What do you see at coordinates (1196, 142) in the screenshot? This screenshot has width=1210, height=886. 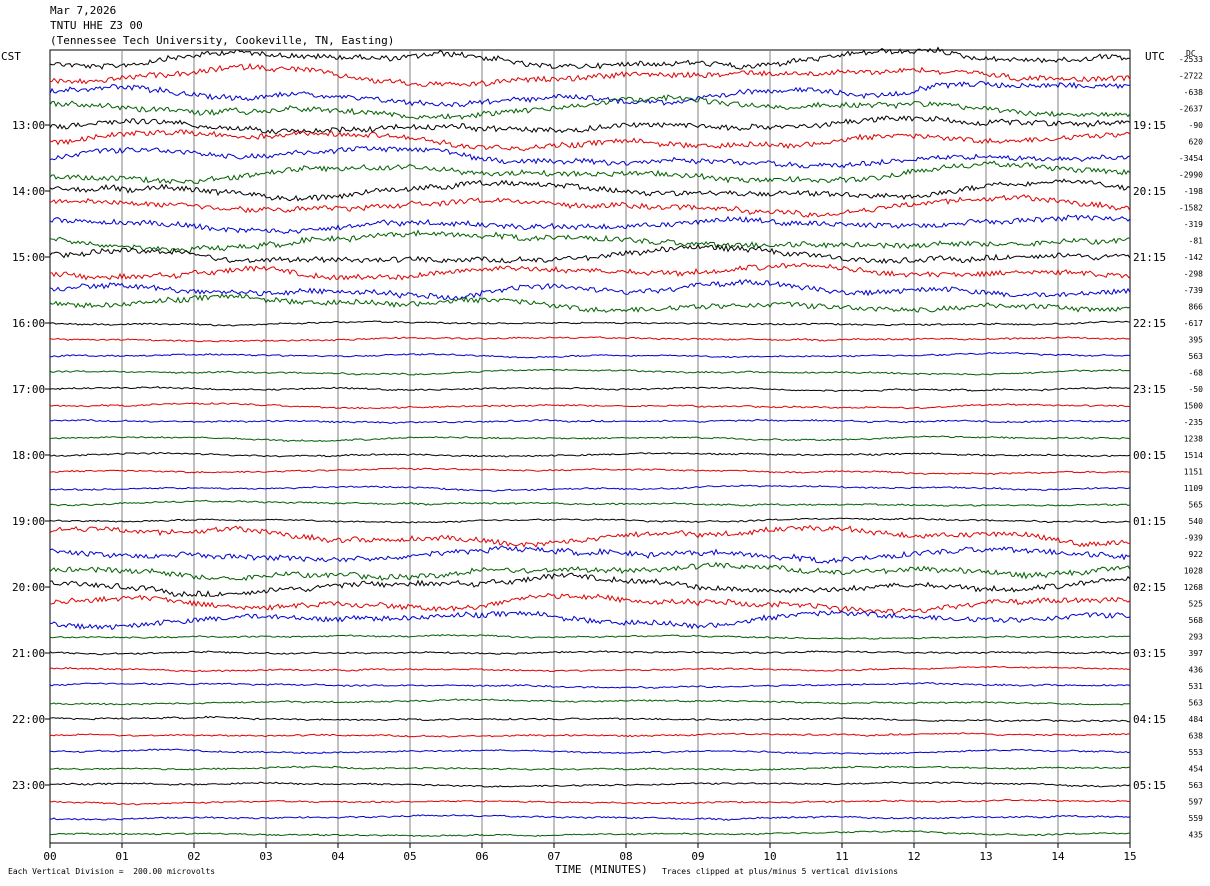 I see `dc-offset-label: 620` at bounding box center [1196, 142].